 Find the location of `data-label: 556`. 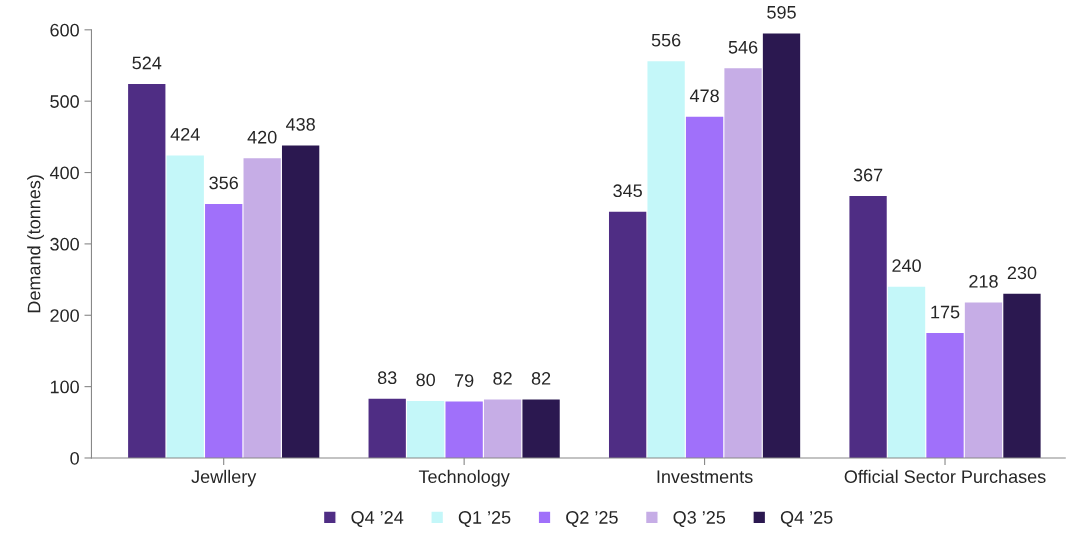

data-label: 556 is located at coordinates (666, 40).